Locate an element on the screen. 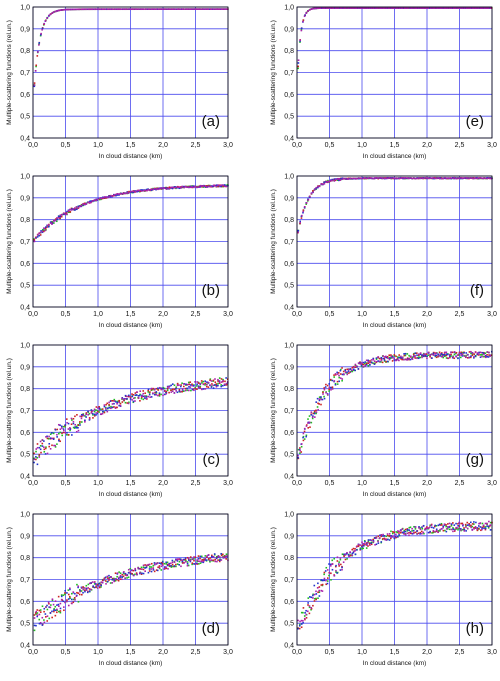 This screenshot has width=500, height=681. x-axis-label: In cloud distance (km) is located at coordinates (131, 156).